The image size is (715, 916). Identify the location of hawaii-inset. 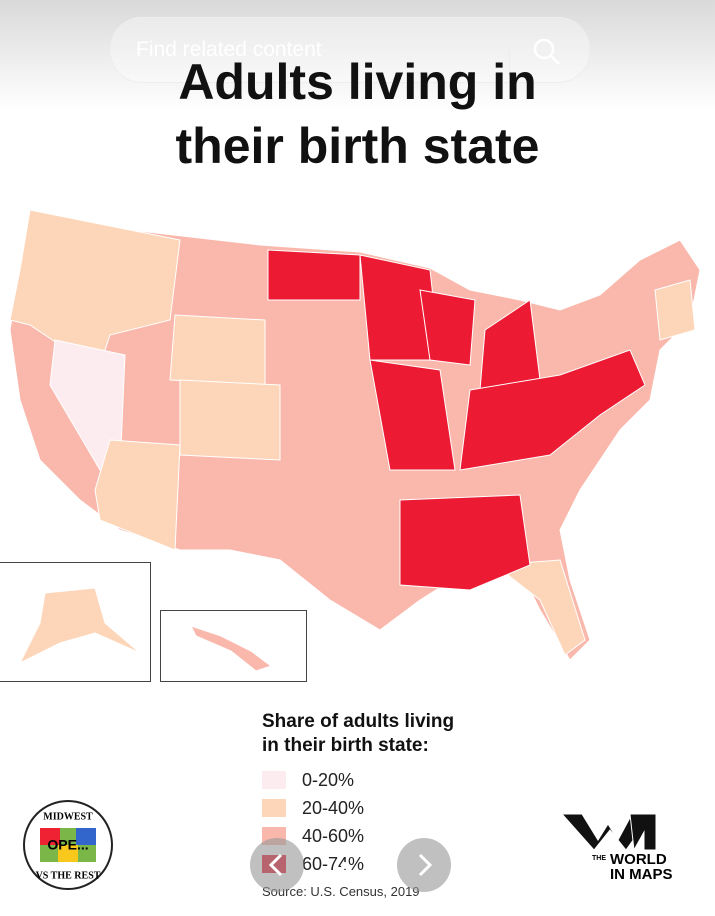
(233, 646).